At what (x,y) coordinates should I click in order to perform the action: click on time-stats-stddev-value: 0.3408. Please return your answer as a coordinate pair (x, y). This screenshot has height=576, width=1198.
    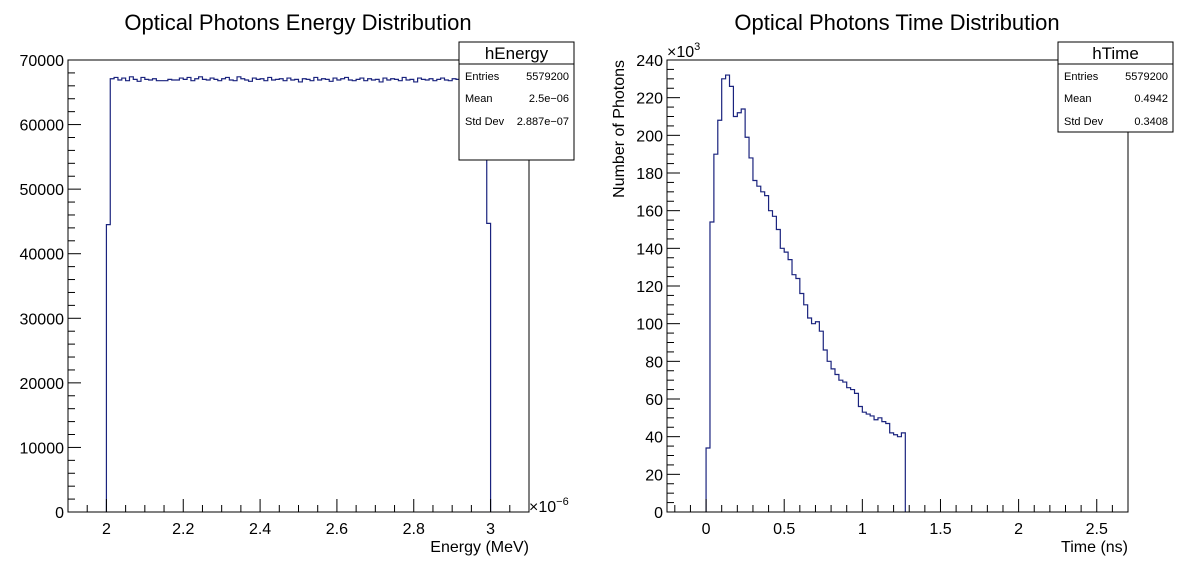
    Looking at the image, I should click on (1151, 122).